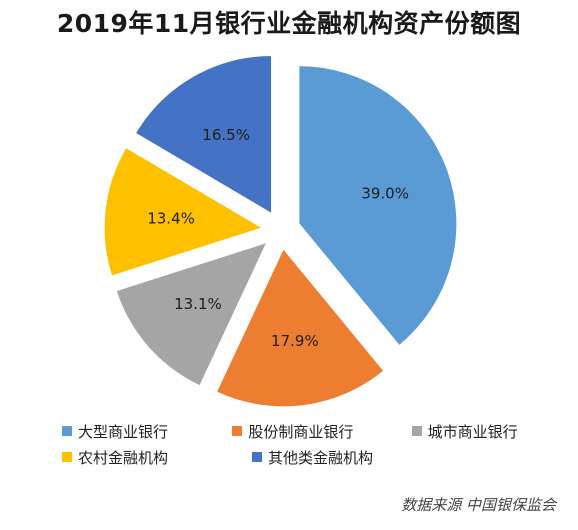  Describe the element at coordinates (478, 505) in the screenshot. I see `data-source-note: 数据来源 中国银保监会` at that location.